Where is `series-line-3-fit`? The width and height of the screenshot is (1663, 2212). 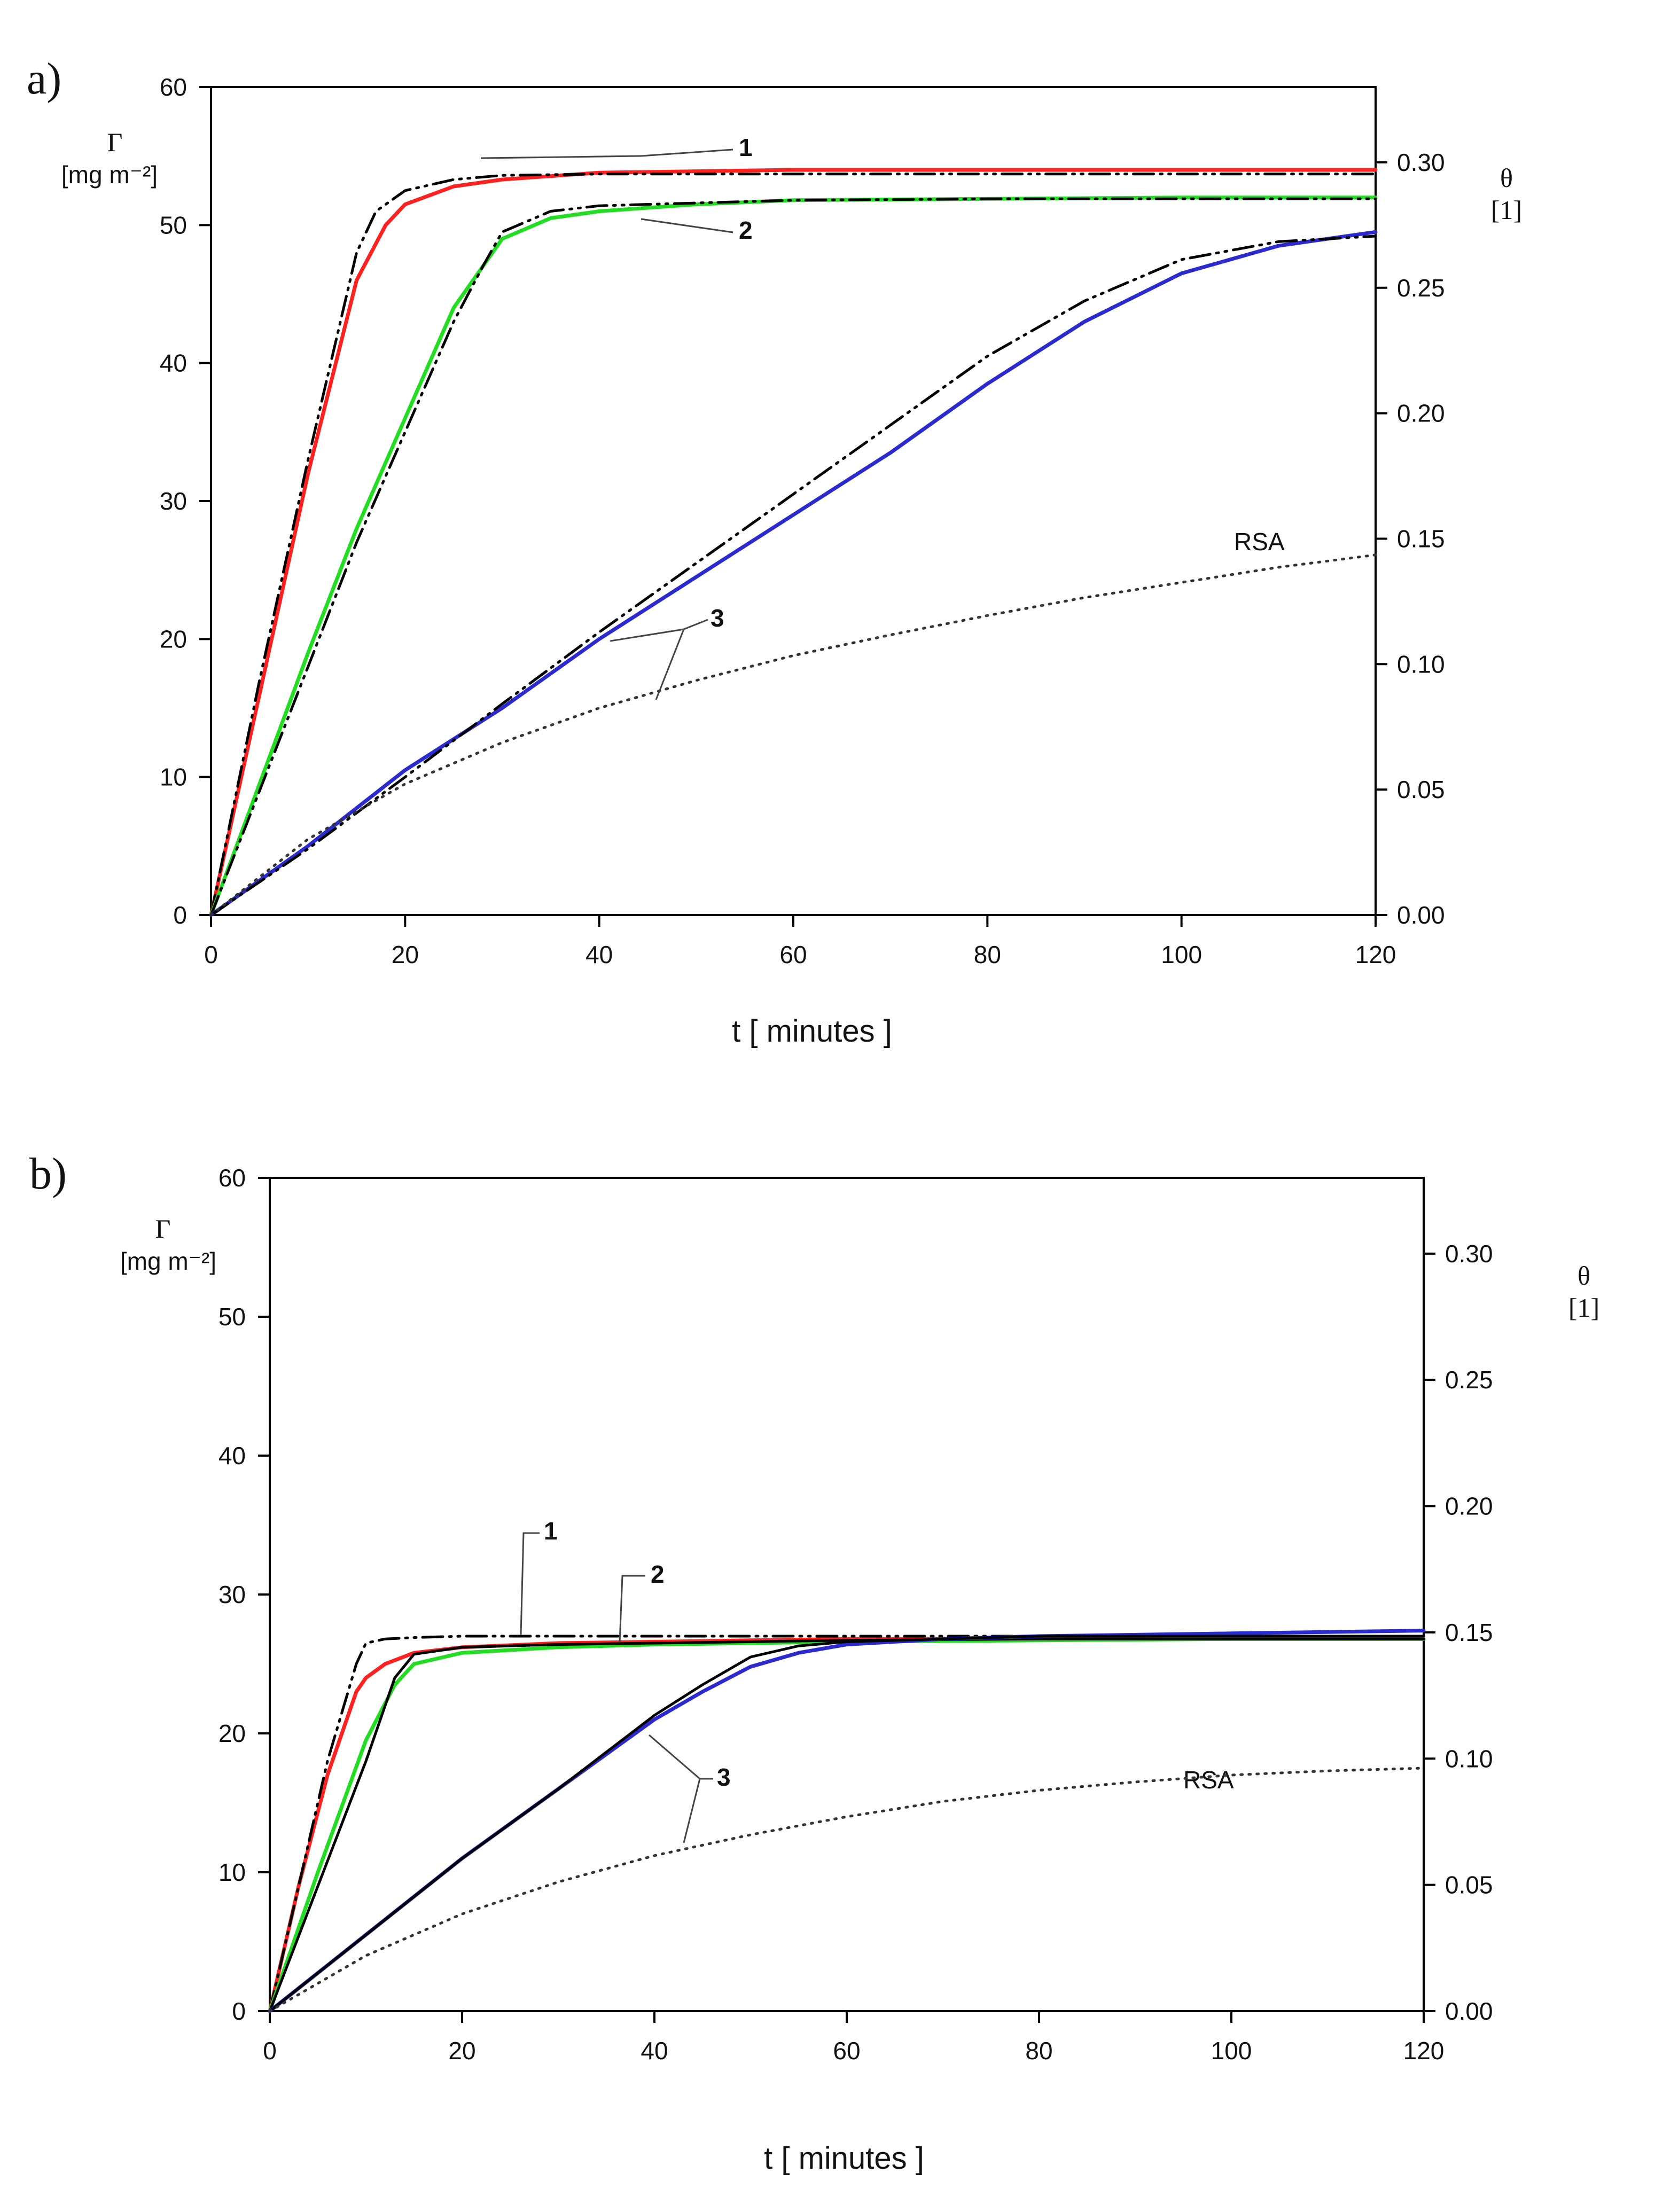 series-line-3-fit is located at coordinates (846, 1824).